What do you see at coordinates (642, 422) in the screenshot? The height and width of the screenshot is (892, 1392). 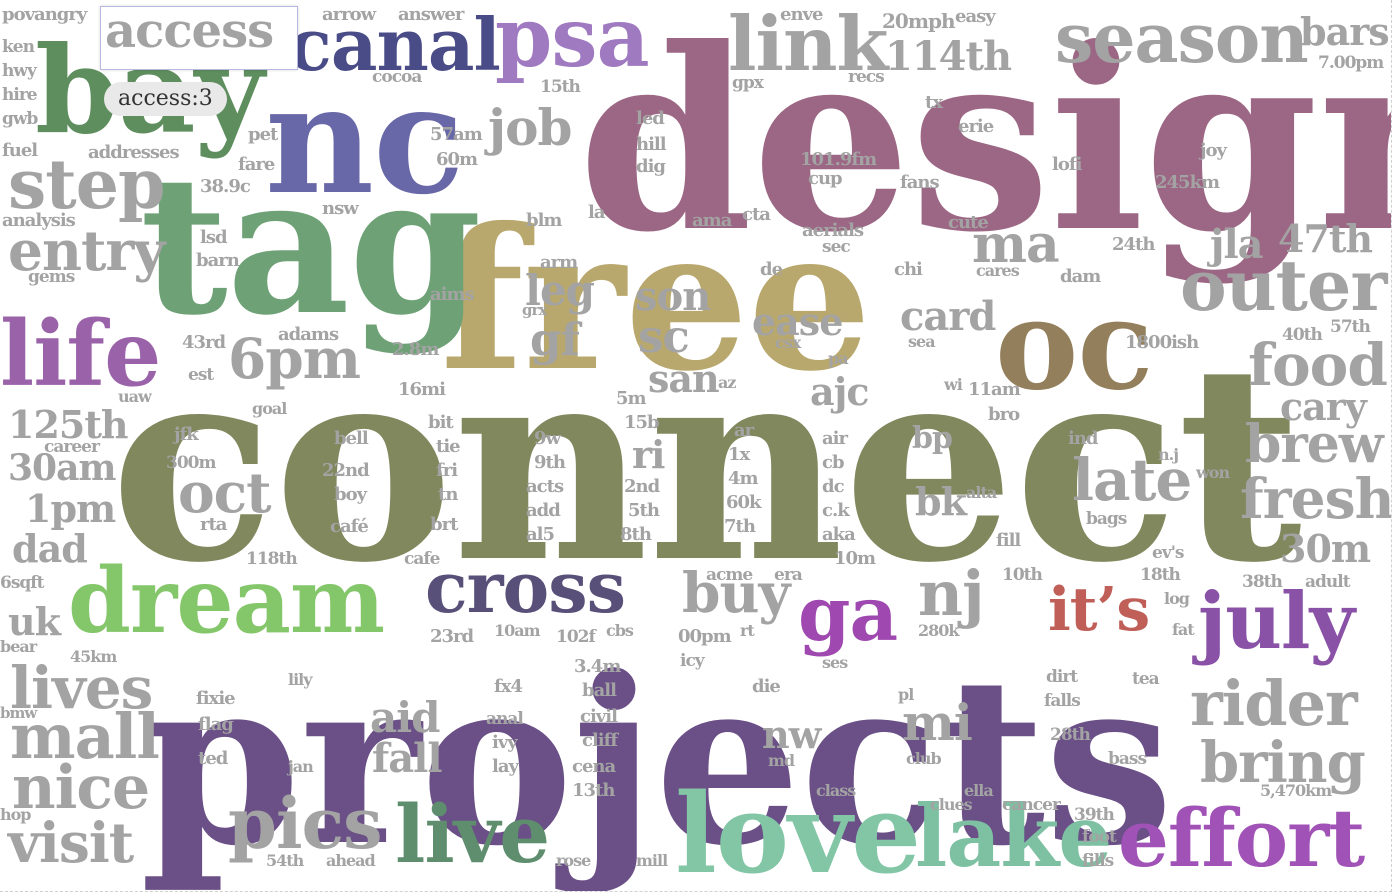 I see `word-138: 15b` at bounding box center [642, 422].